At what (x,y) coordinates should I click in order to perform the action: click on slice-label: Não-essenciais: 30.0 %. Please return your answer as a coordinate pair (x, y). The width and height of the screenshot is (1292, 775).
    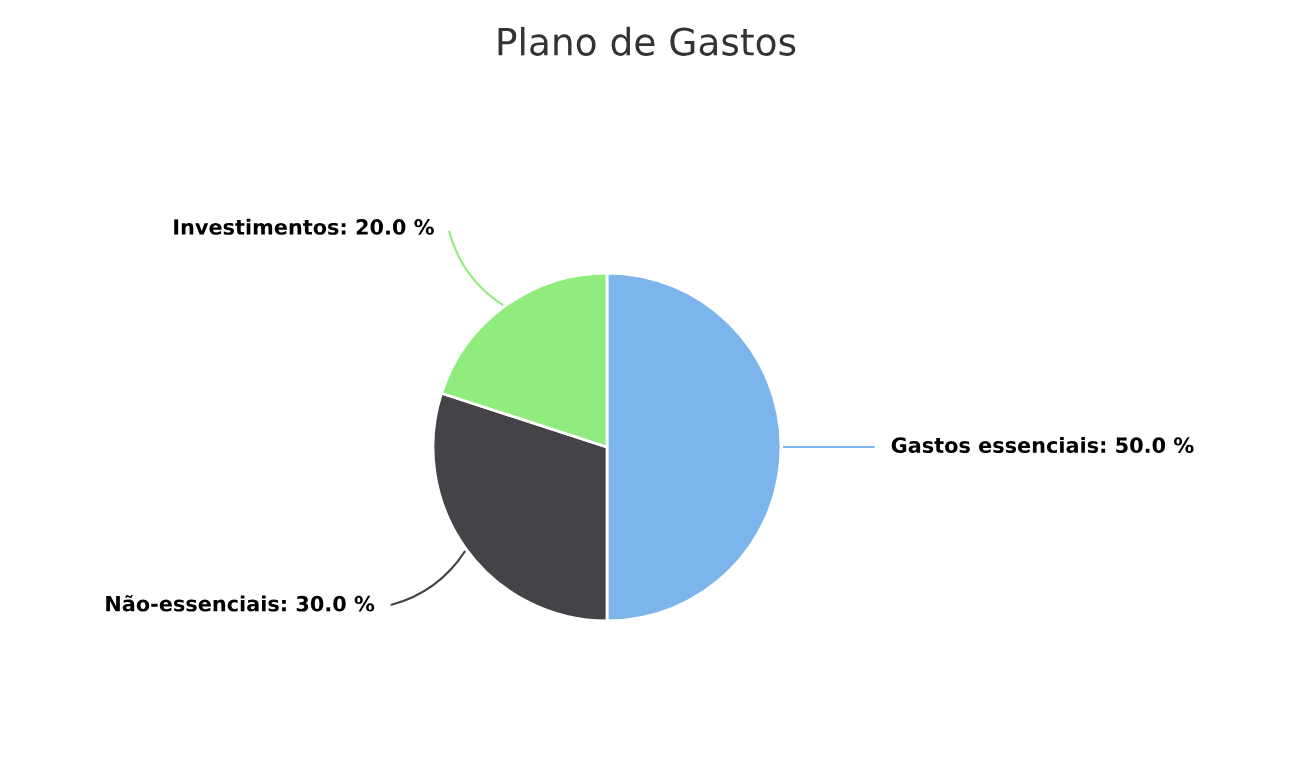
    Looking at the image, I should click on (240, 603).